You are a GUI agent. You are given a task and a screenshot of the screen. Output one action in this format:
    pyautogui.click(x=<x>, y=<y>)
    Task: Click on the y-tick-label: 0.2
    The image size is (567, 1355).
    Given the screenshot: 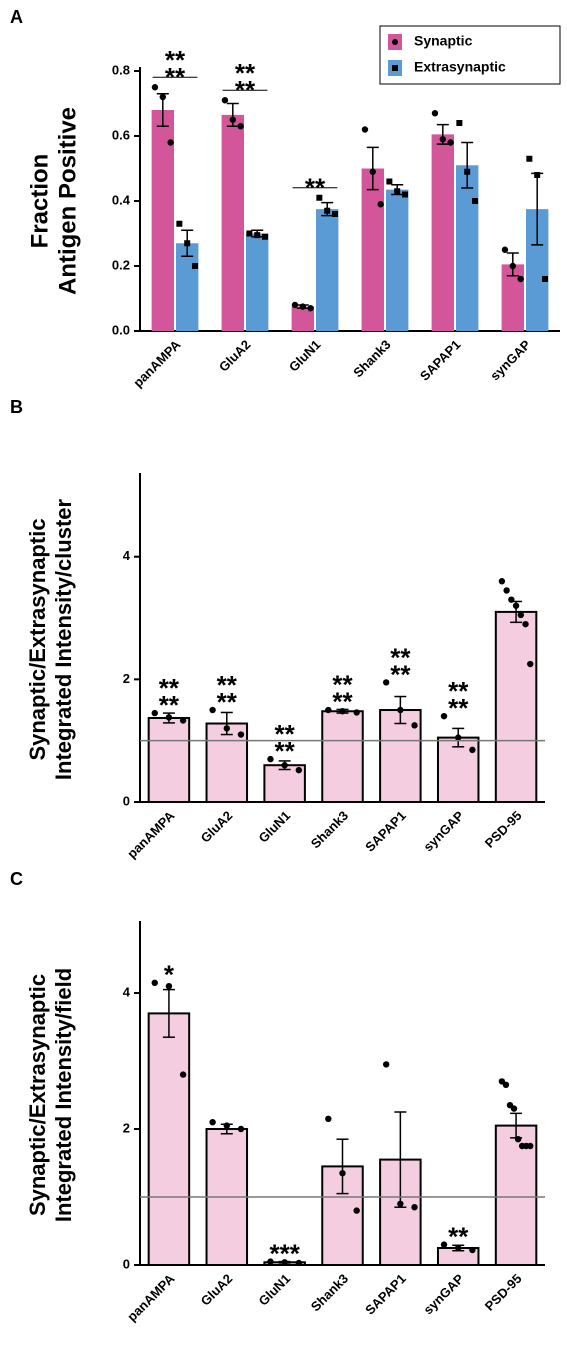 What is the action you would take?
    pyautogui.click(x=121, y=264)
    